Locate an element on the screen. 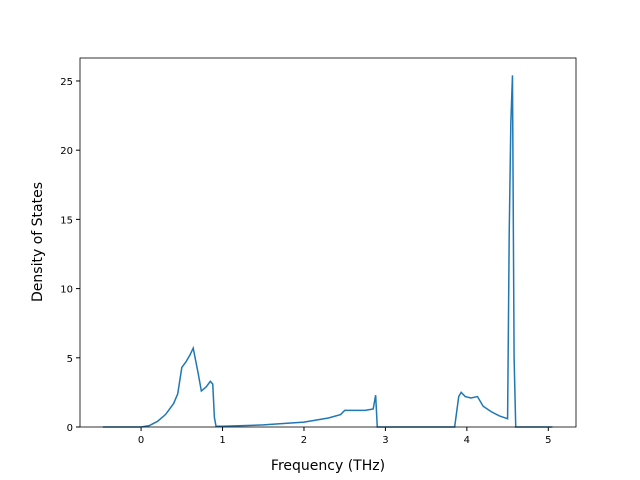 This screenshot has width=640, height=480. y-tick-label: 25 is located at coordinates (66, 82).